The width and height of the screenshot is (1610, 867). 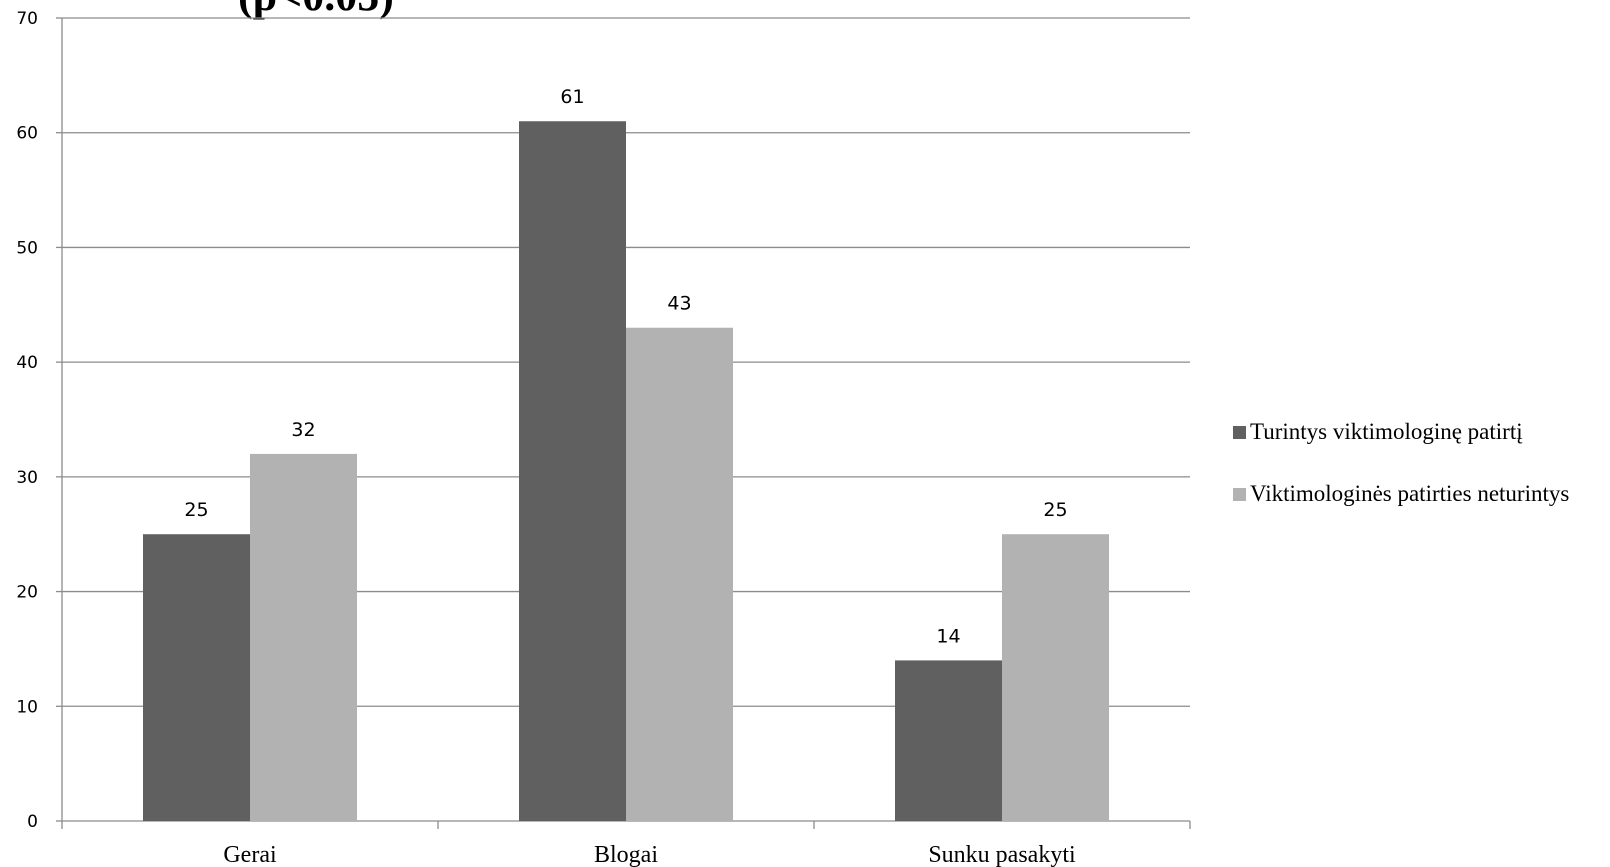 What do you see at coordinates (27, 248) in the screenshot?
I see `y-tick-label: 50` at bounding box center [27, 248].